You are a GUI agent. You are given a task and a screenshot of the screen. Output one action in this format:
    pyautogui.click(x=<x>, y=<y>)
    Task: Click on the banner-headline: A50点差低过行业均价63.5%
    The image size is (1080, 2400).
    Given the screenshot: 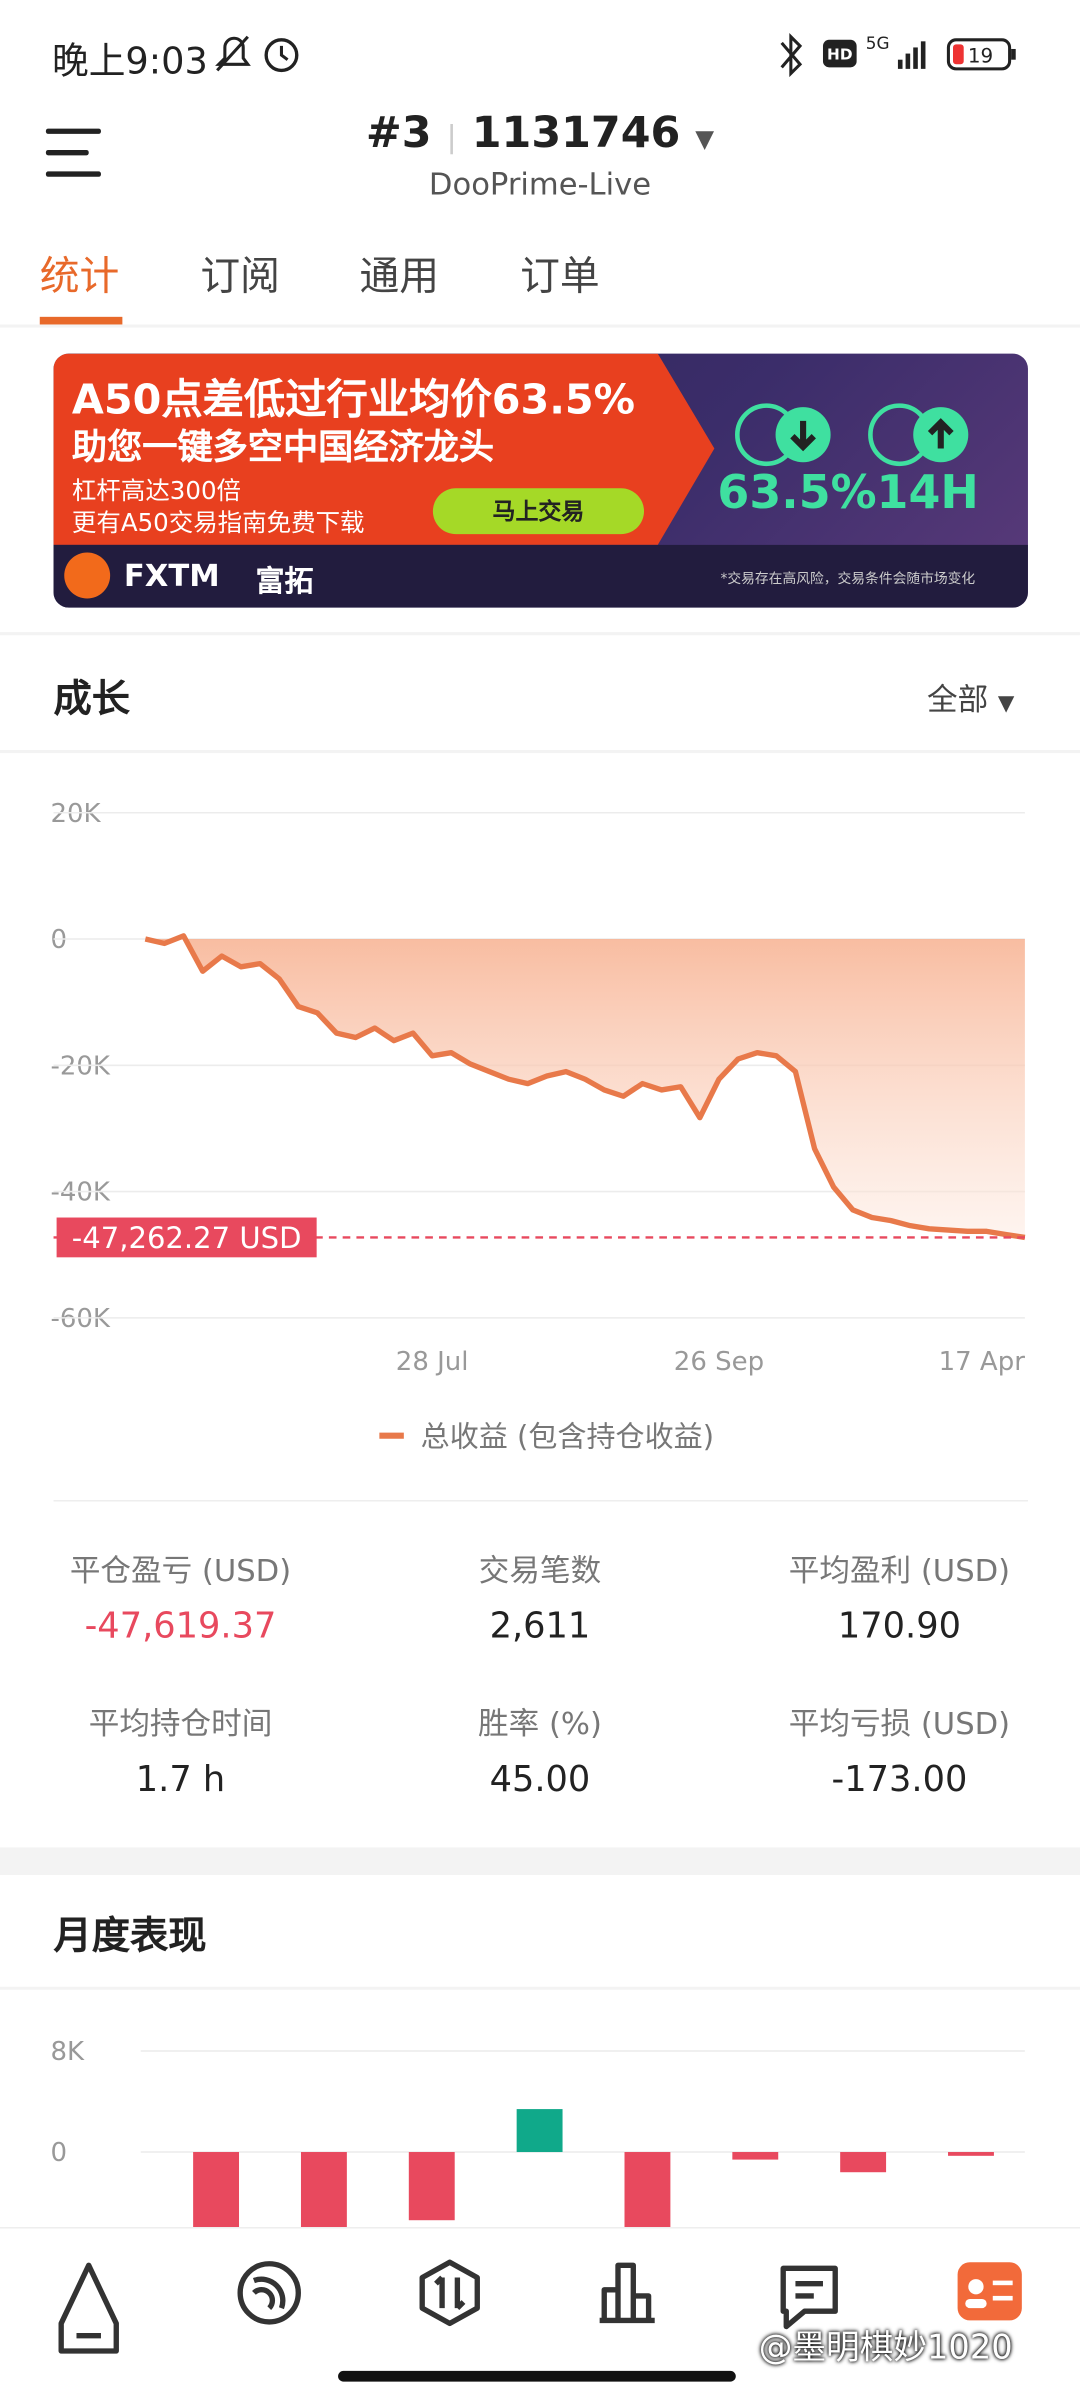 What is the action you would take?
    pyautogui.click(x=353, y=400)
    